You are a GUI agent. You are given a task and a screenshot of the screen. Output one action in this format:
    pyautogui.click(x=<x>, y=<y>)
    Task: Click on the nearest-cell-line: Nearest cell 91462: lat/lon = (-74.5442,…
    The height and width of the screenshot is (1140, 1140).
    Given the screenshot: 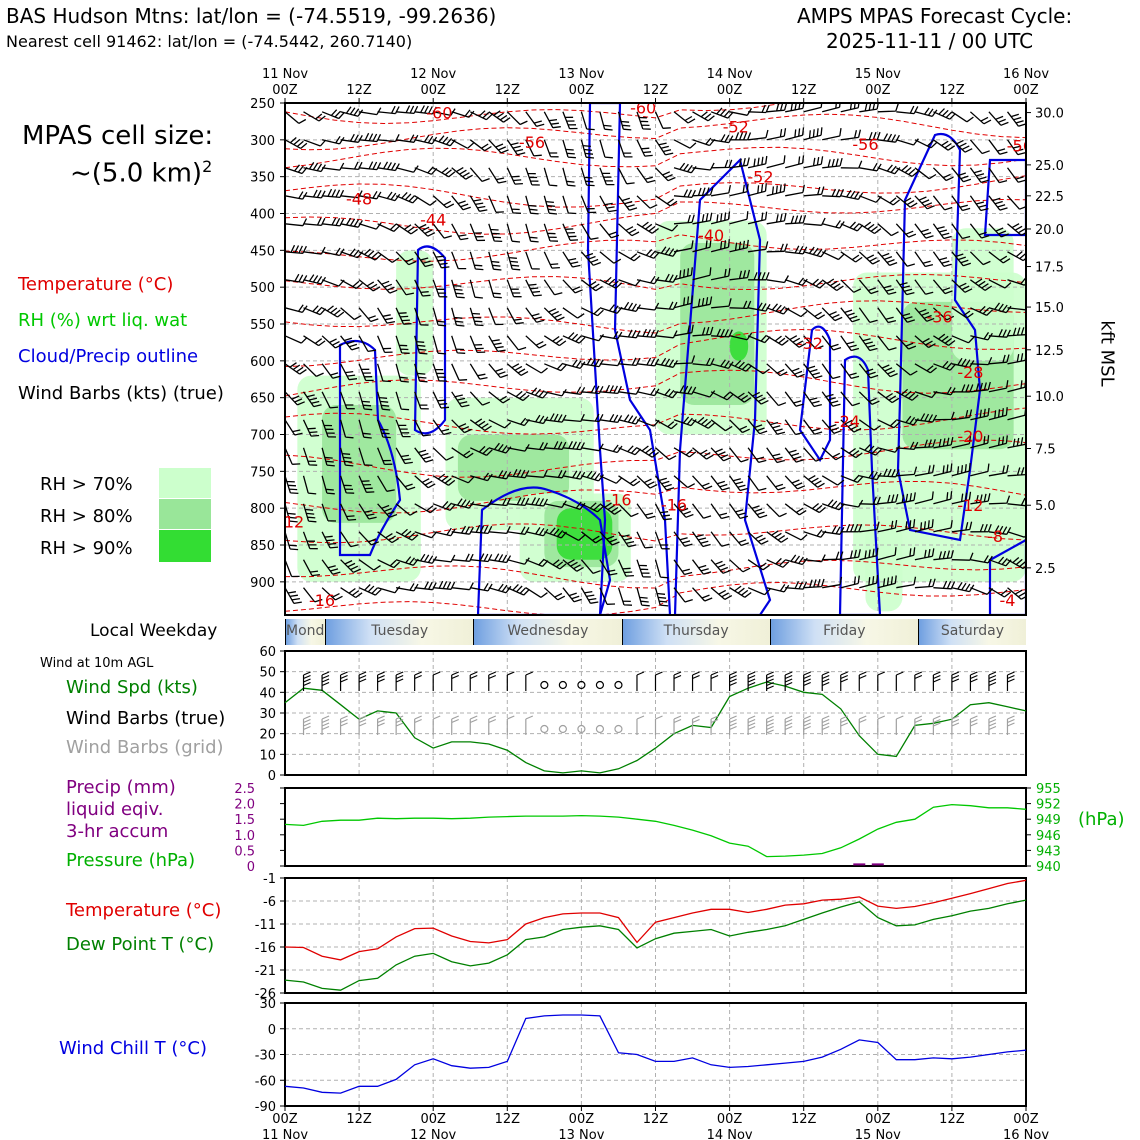 What is the action you would take?
    pyautogui.click(x=209, y=41)
    